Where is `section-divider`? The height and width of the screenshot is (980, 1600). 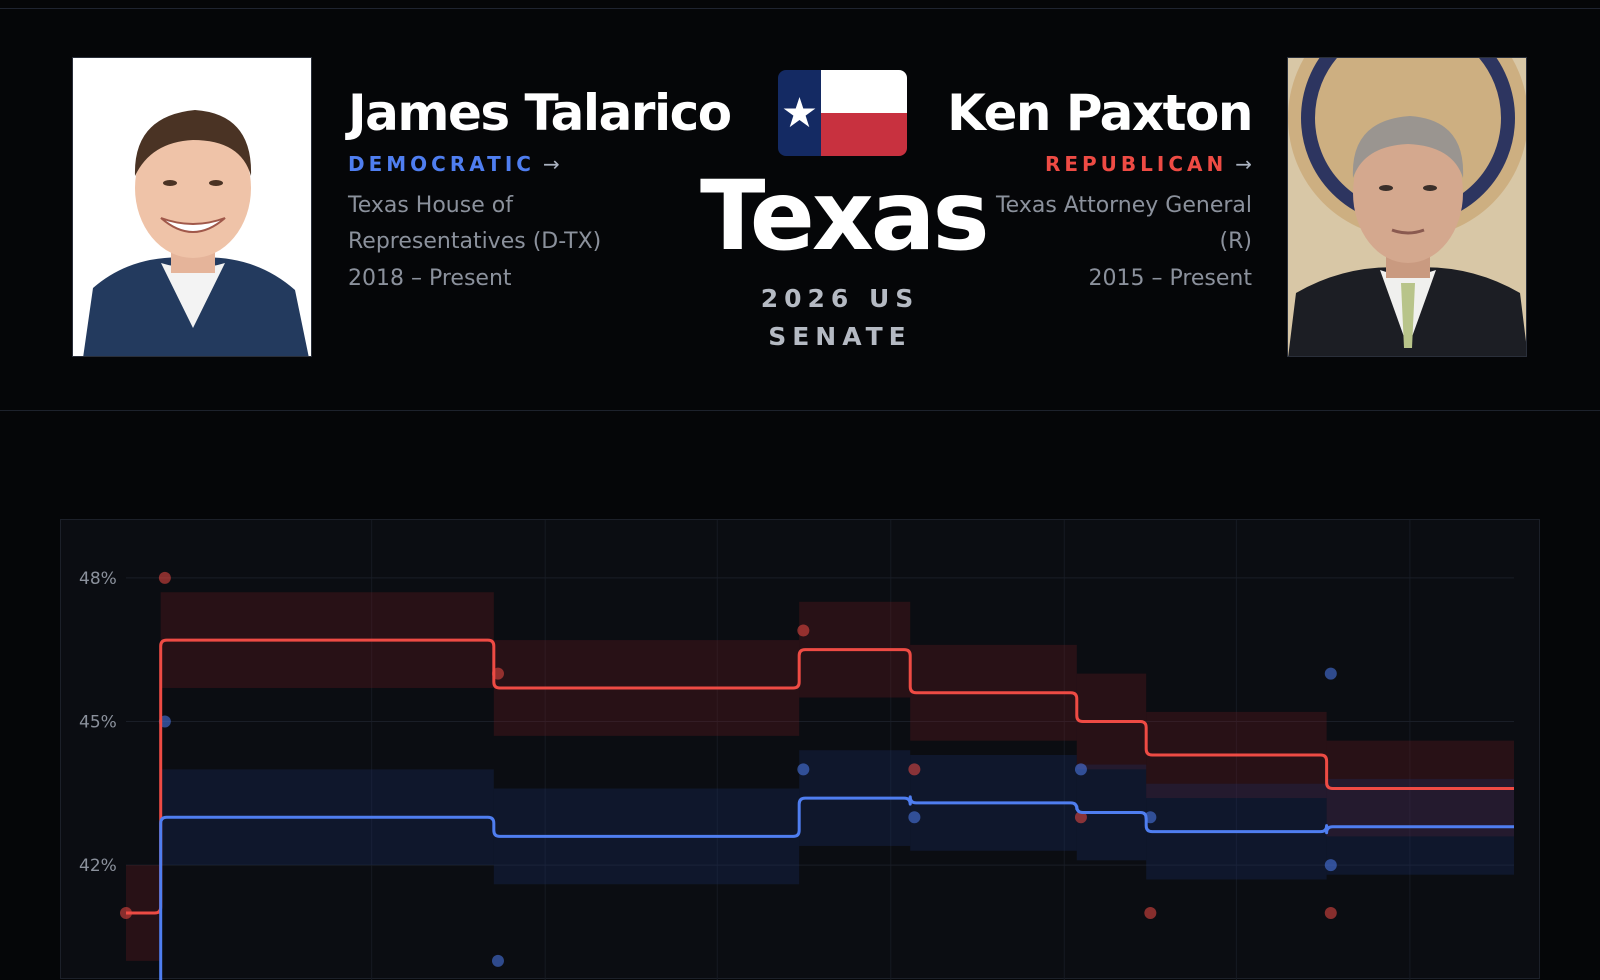
section-divider is located at coordinates (800, 410).